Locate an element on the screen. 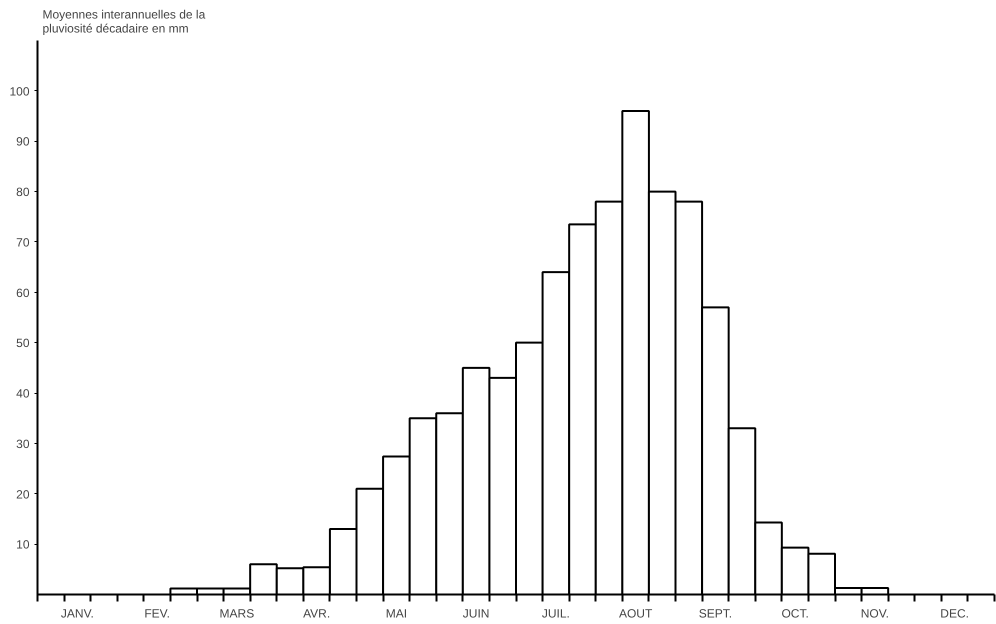  y-tick-label: 90 is located at coordinates (23, 141).